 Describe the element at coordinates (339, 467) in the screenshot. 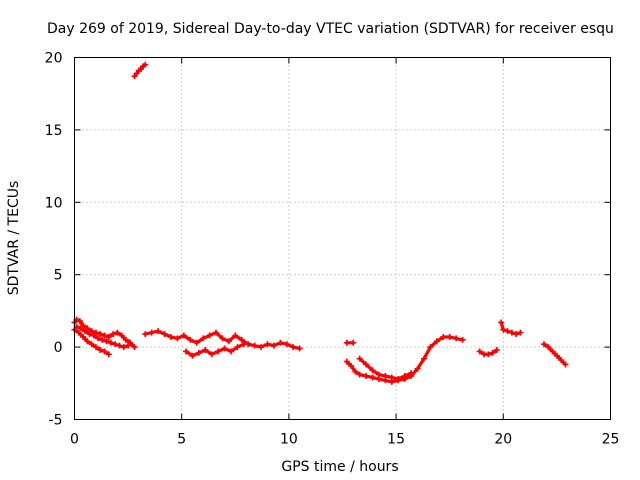

I see `x-axis-label: GPS time / hours` at that location.